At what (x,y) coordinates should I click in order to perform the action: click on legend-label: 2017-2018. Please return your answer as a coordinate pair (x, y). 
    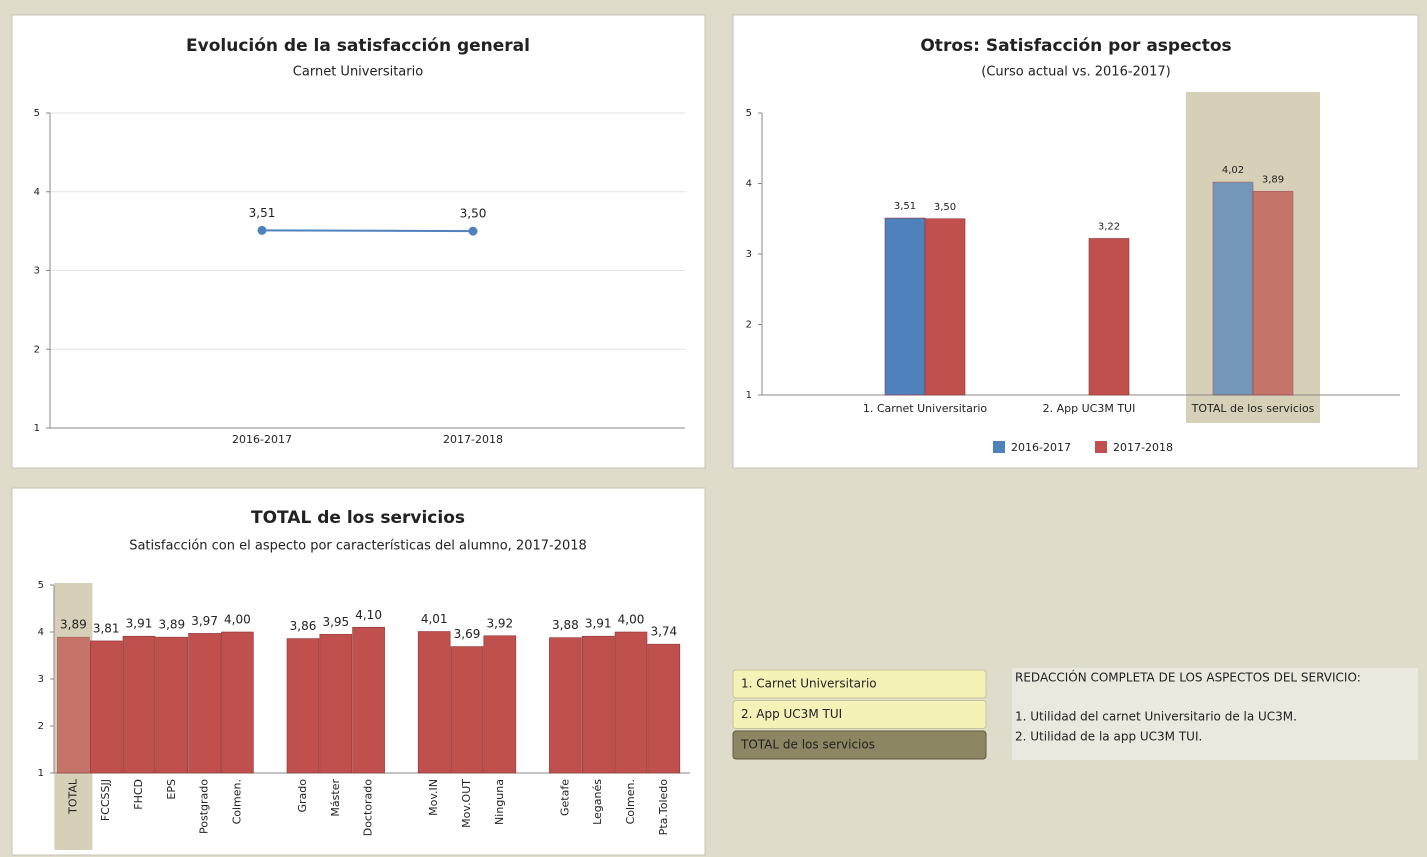
    Looking at the image, I should click on (1143, 447).